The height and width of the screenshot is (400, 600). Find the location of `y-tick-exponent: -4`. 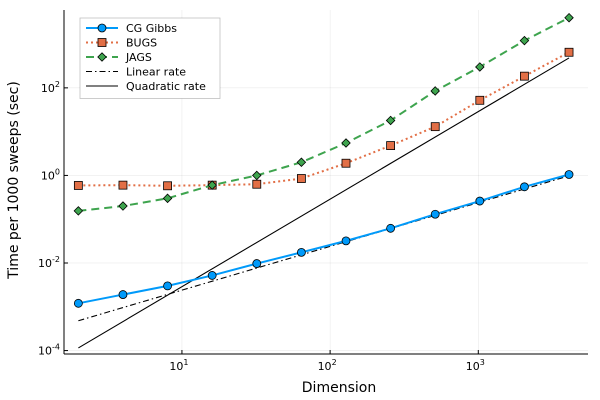

y-tick-exponent: -4 is located at coordinates (56, 347).